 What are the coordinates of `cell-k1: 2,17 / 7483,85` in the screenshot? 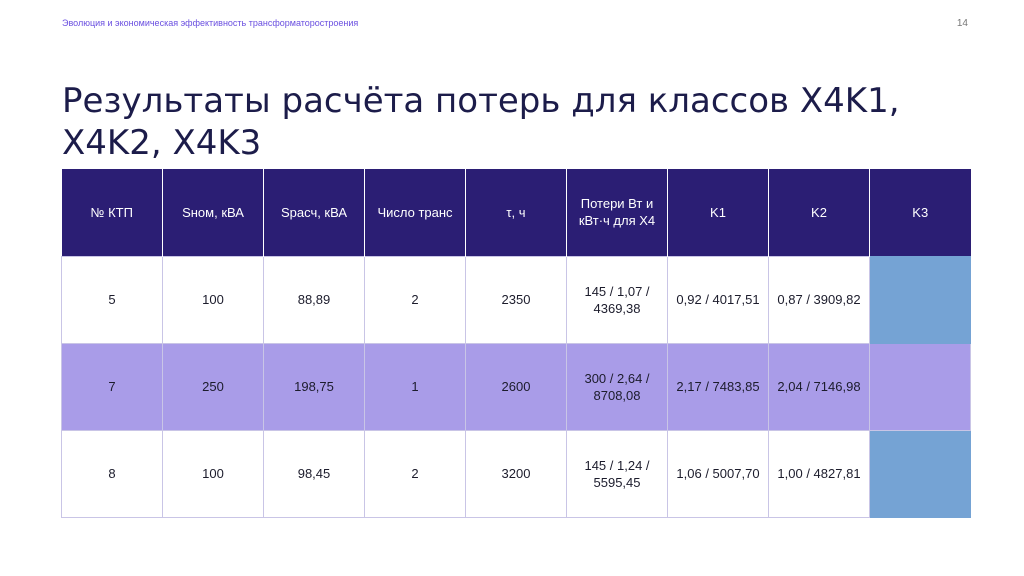 It's located at (718, 386).